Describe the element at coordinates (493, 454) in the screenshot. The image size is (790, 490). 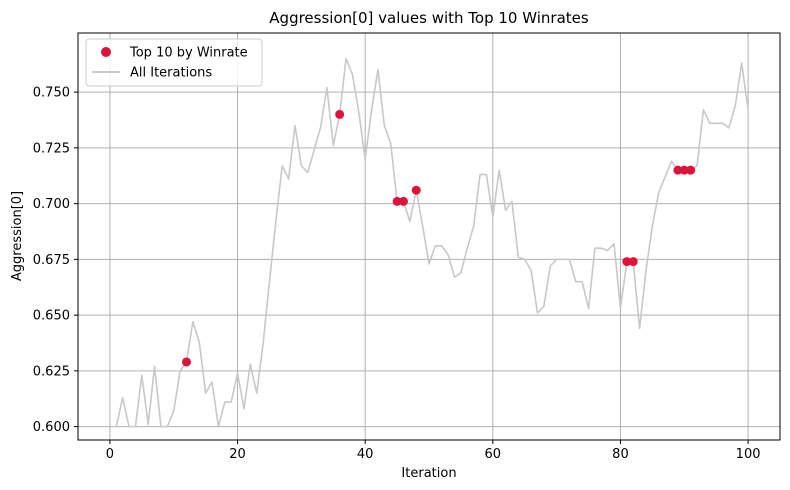
I see `x-tick-label: 60` at that location.